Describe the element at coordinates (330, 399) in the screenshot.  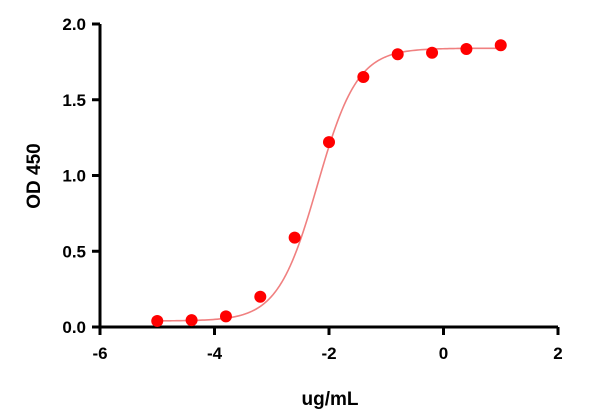
I see `x-axis-title: ug/mL` at that location.